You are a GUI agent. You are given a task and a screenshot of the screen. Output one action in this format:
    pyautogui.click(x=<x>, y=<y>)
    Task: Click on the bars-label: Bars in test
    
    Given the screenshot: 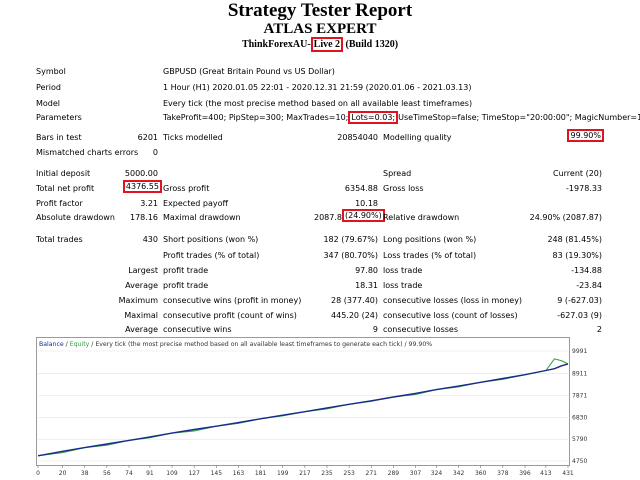 What is the action you would take?
    pyautogui.click(x=59, y=137)
    